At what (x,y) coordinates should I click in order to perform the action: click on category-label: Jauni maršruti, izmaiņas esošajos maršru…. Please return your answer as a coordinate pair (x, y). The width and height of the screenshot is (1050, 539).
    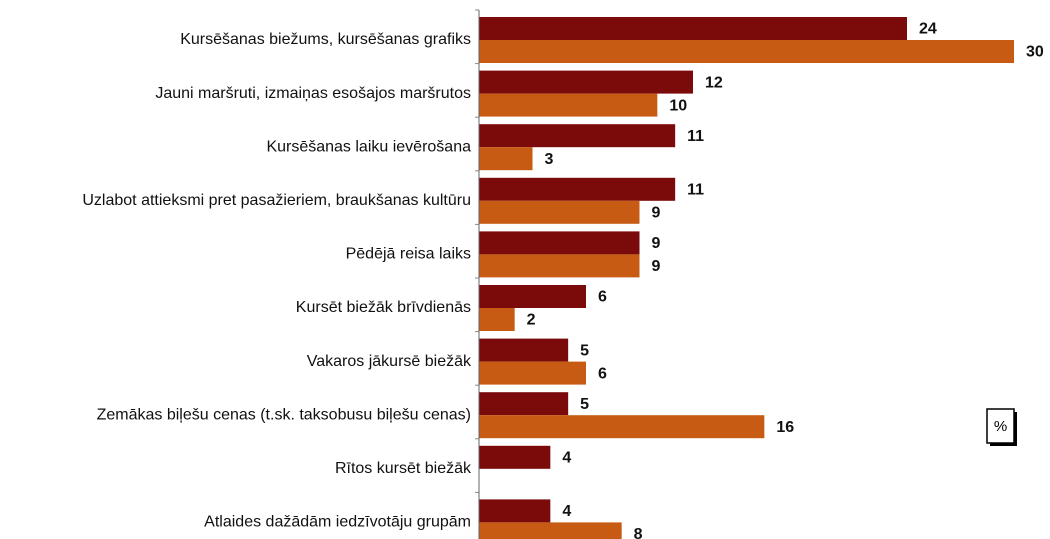
    Looking at the image, I should click on (313, 93).